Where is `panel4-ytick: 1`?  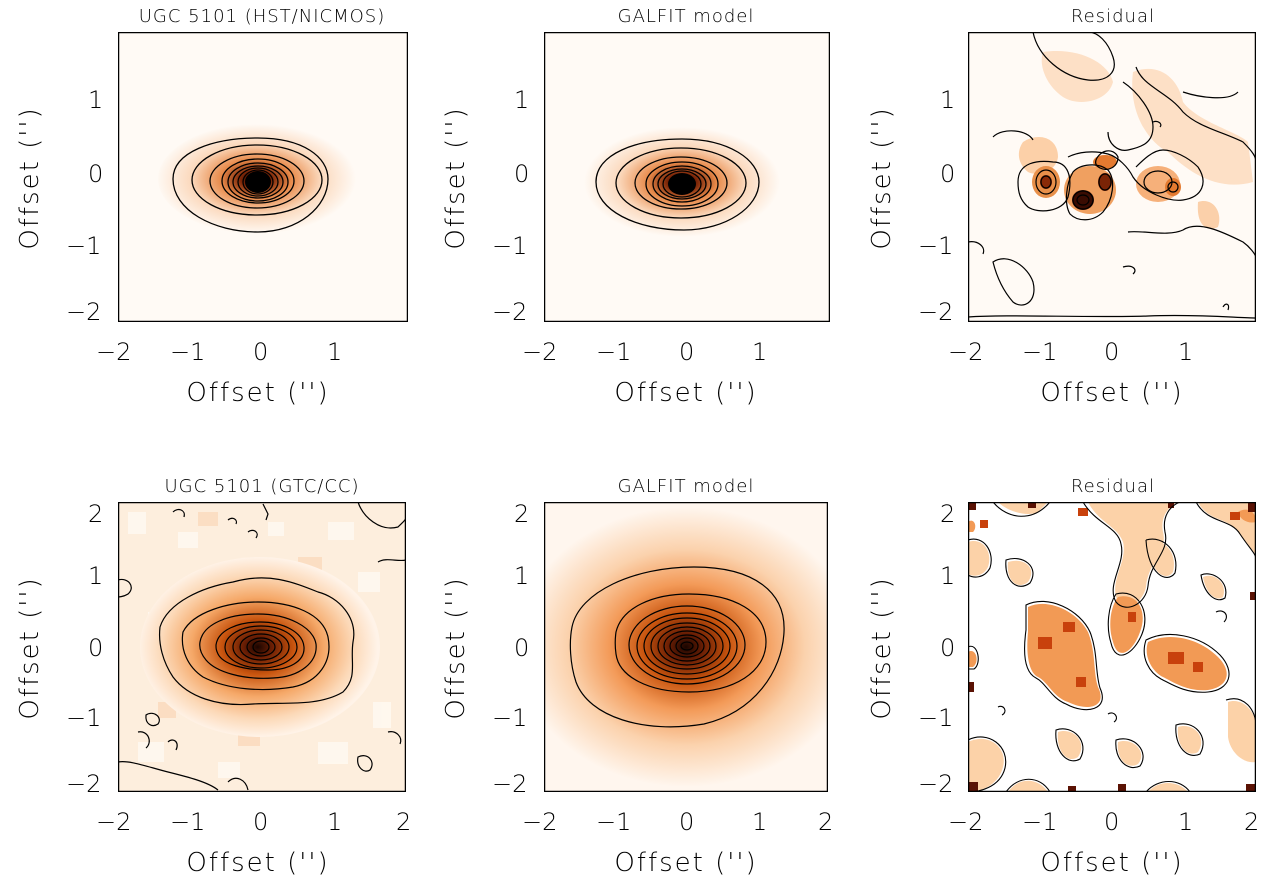 panel4-ytick: 1 is located at coordinates (96, 576).